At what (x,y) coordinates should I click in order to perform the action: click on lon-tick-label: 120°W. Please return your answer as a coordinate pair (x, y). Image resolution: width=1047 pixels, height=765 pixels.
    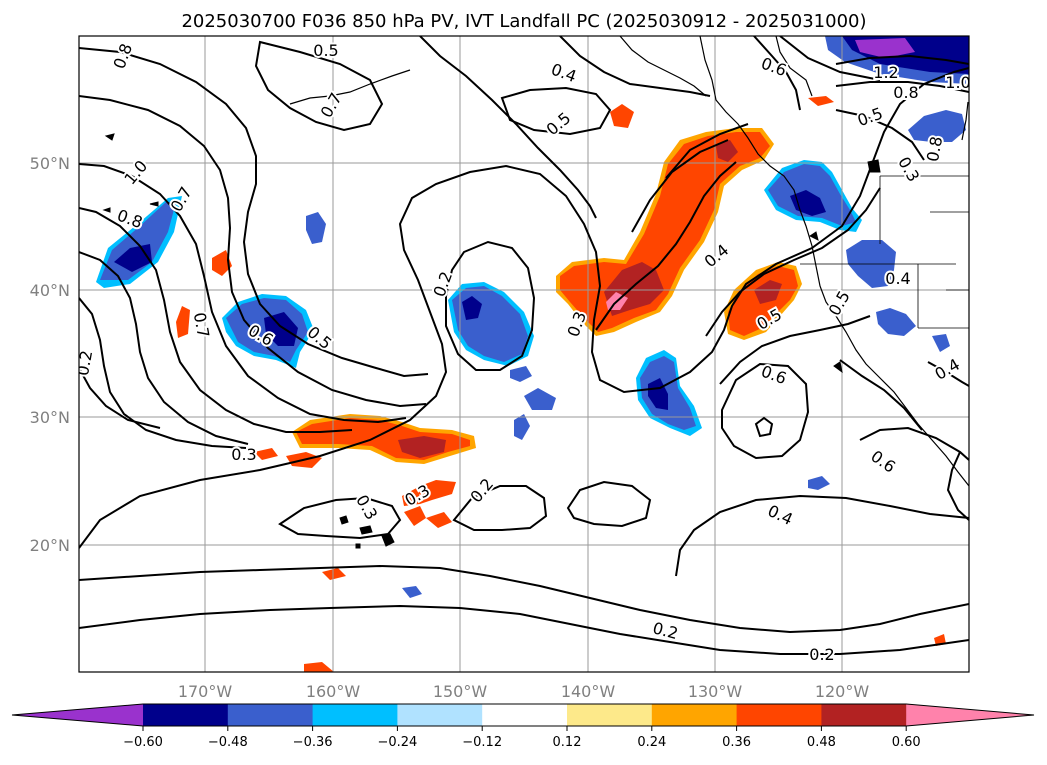
    Looking at the image, I should click on (842, 691).